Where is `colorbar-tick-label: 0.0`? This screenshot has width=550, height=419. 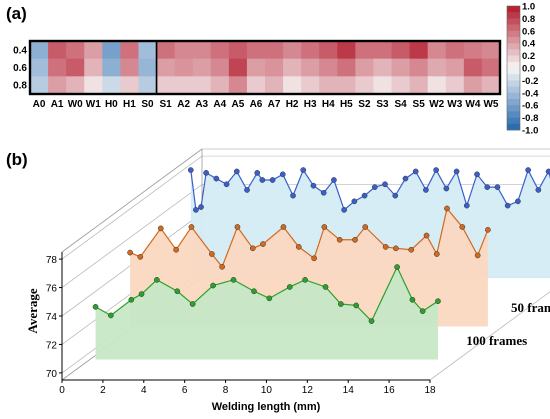 colorbar-tick-label: 0.0 is located at coordinates (528, 69).